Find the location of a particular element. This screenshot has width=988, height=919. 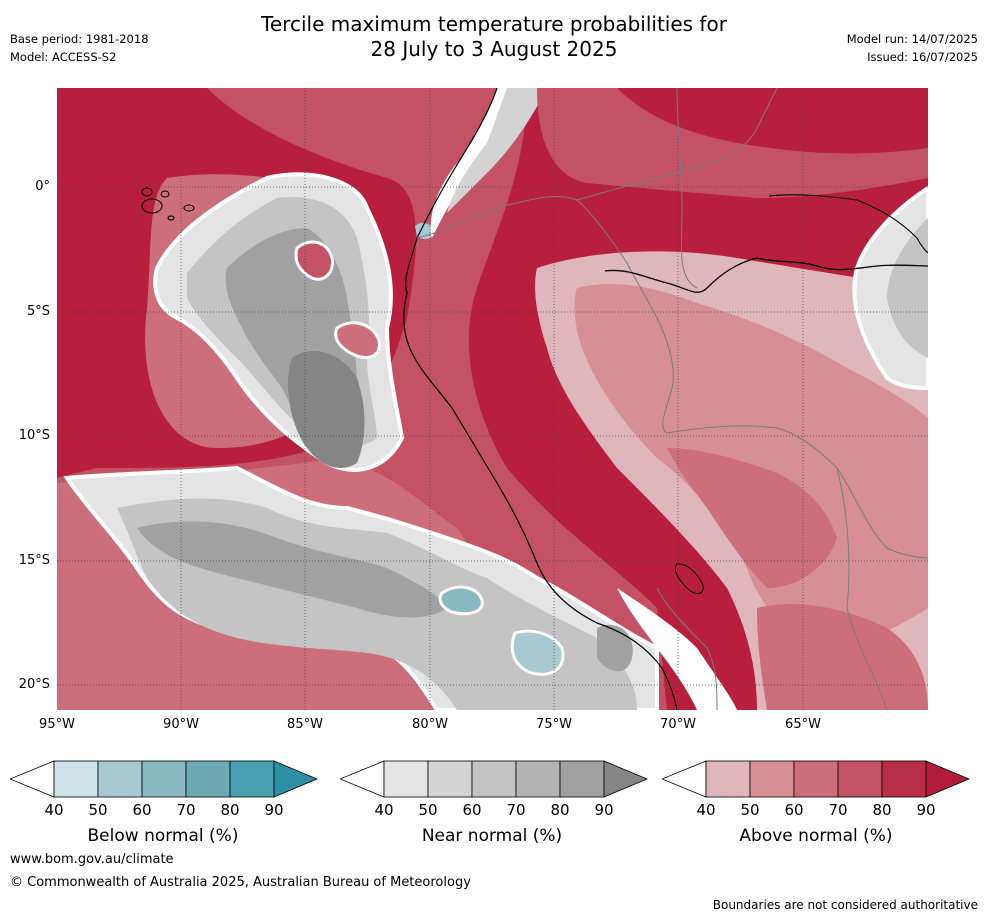

lon-label-65w: 65°W is located at coordinates (803, 724).